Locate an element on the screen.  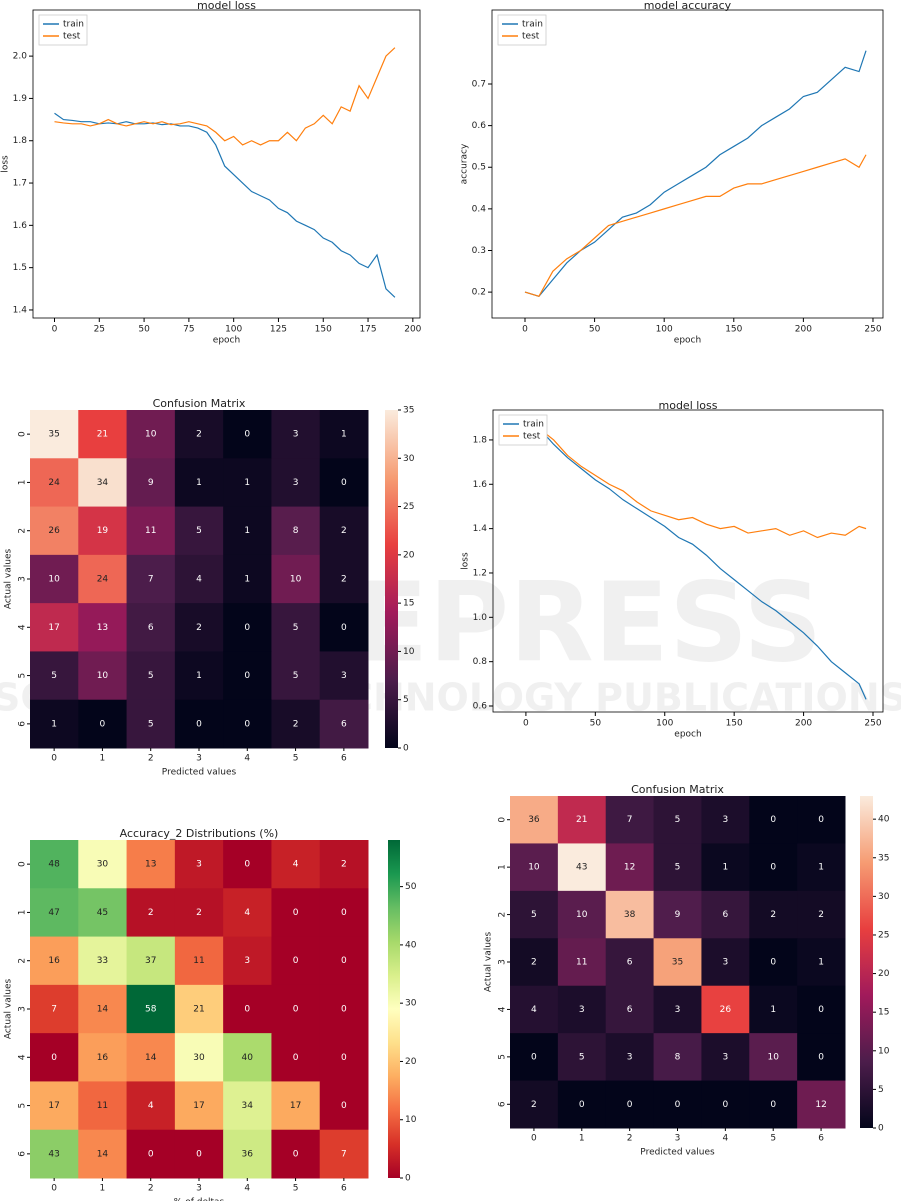
y-tick-label: 0 is located at coordinates (503, 820).